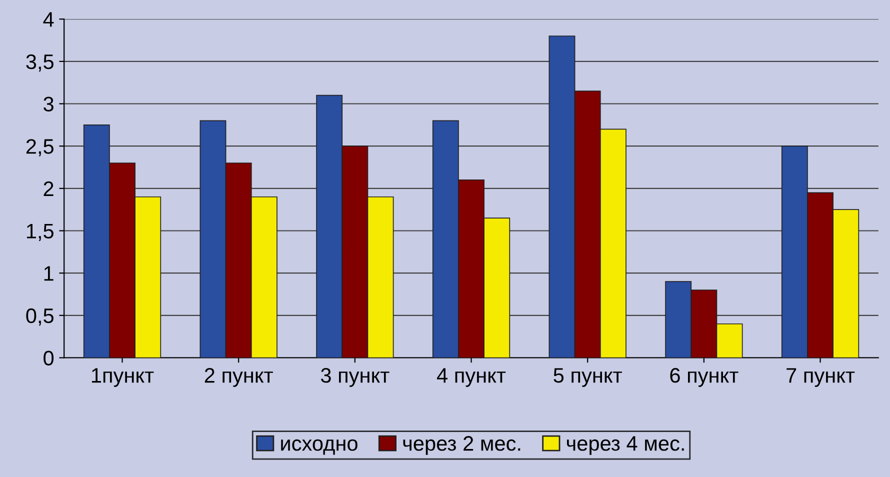  What do you see at coordinates (625, 445) in the screenshot?
I see `legend-label: через 4 мес.` at bounding box center [625, 445].